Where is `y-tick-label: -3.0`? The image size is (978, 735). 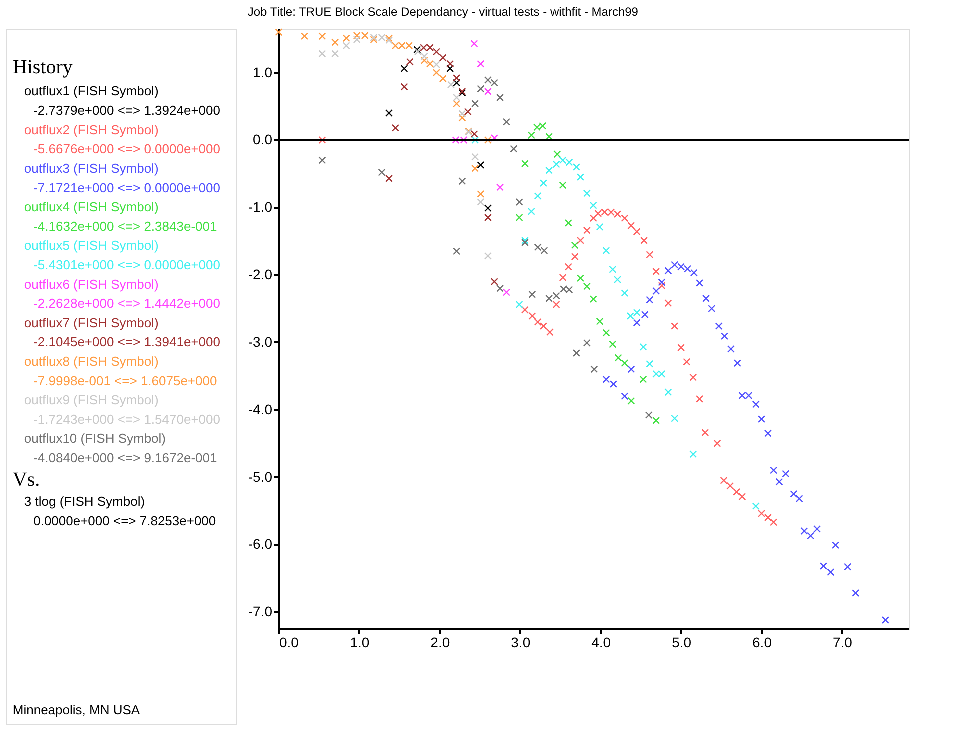
y-tick-label: -3.0 is located at coordinates (260, 342).